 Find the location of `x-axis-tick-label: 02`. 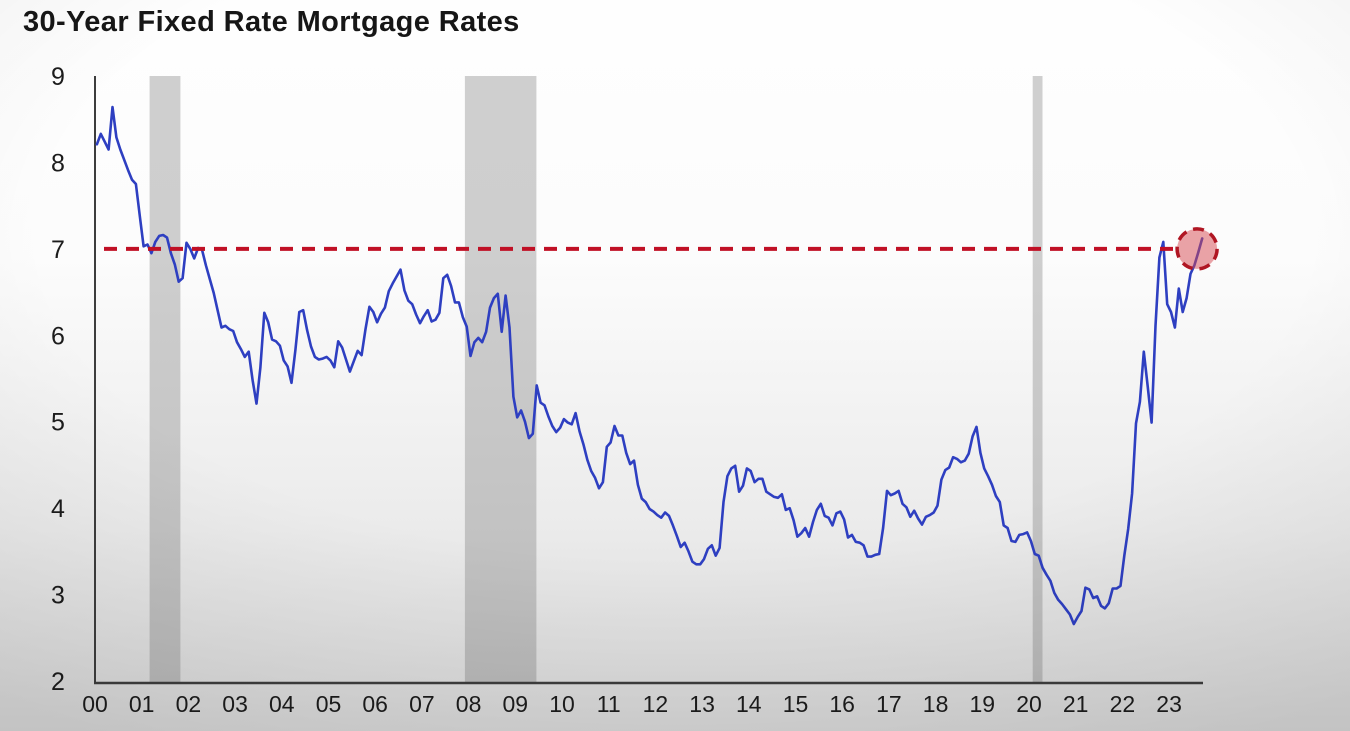

x-axis-tick-label: 02 is located at coordinates (189, 704).